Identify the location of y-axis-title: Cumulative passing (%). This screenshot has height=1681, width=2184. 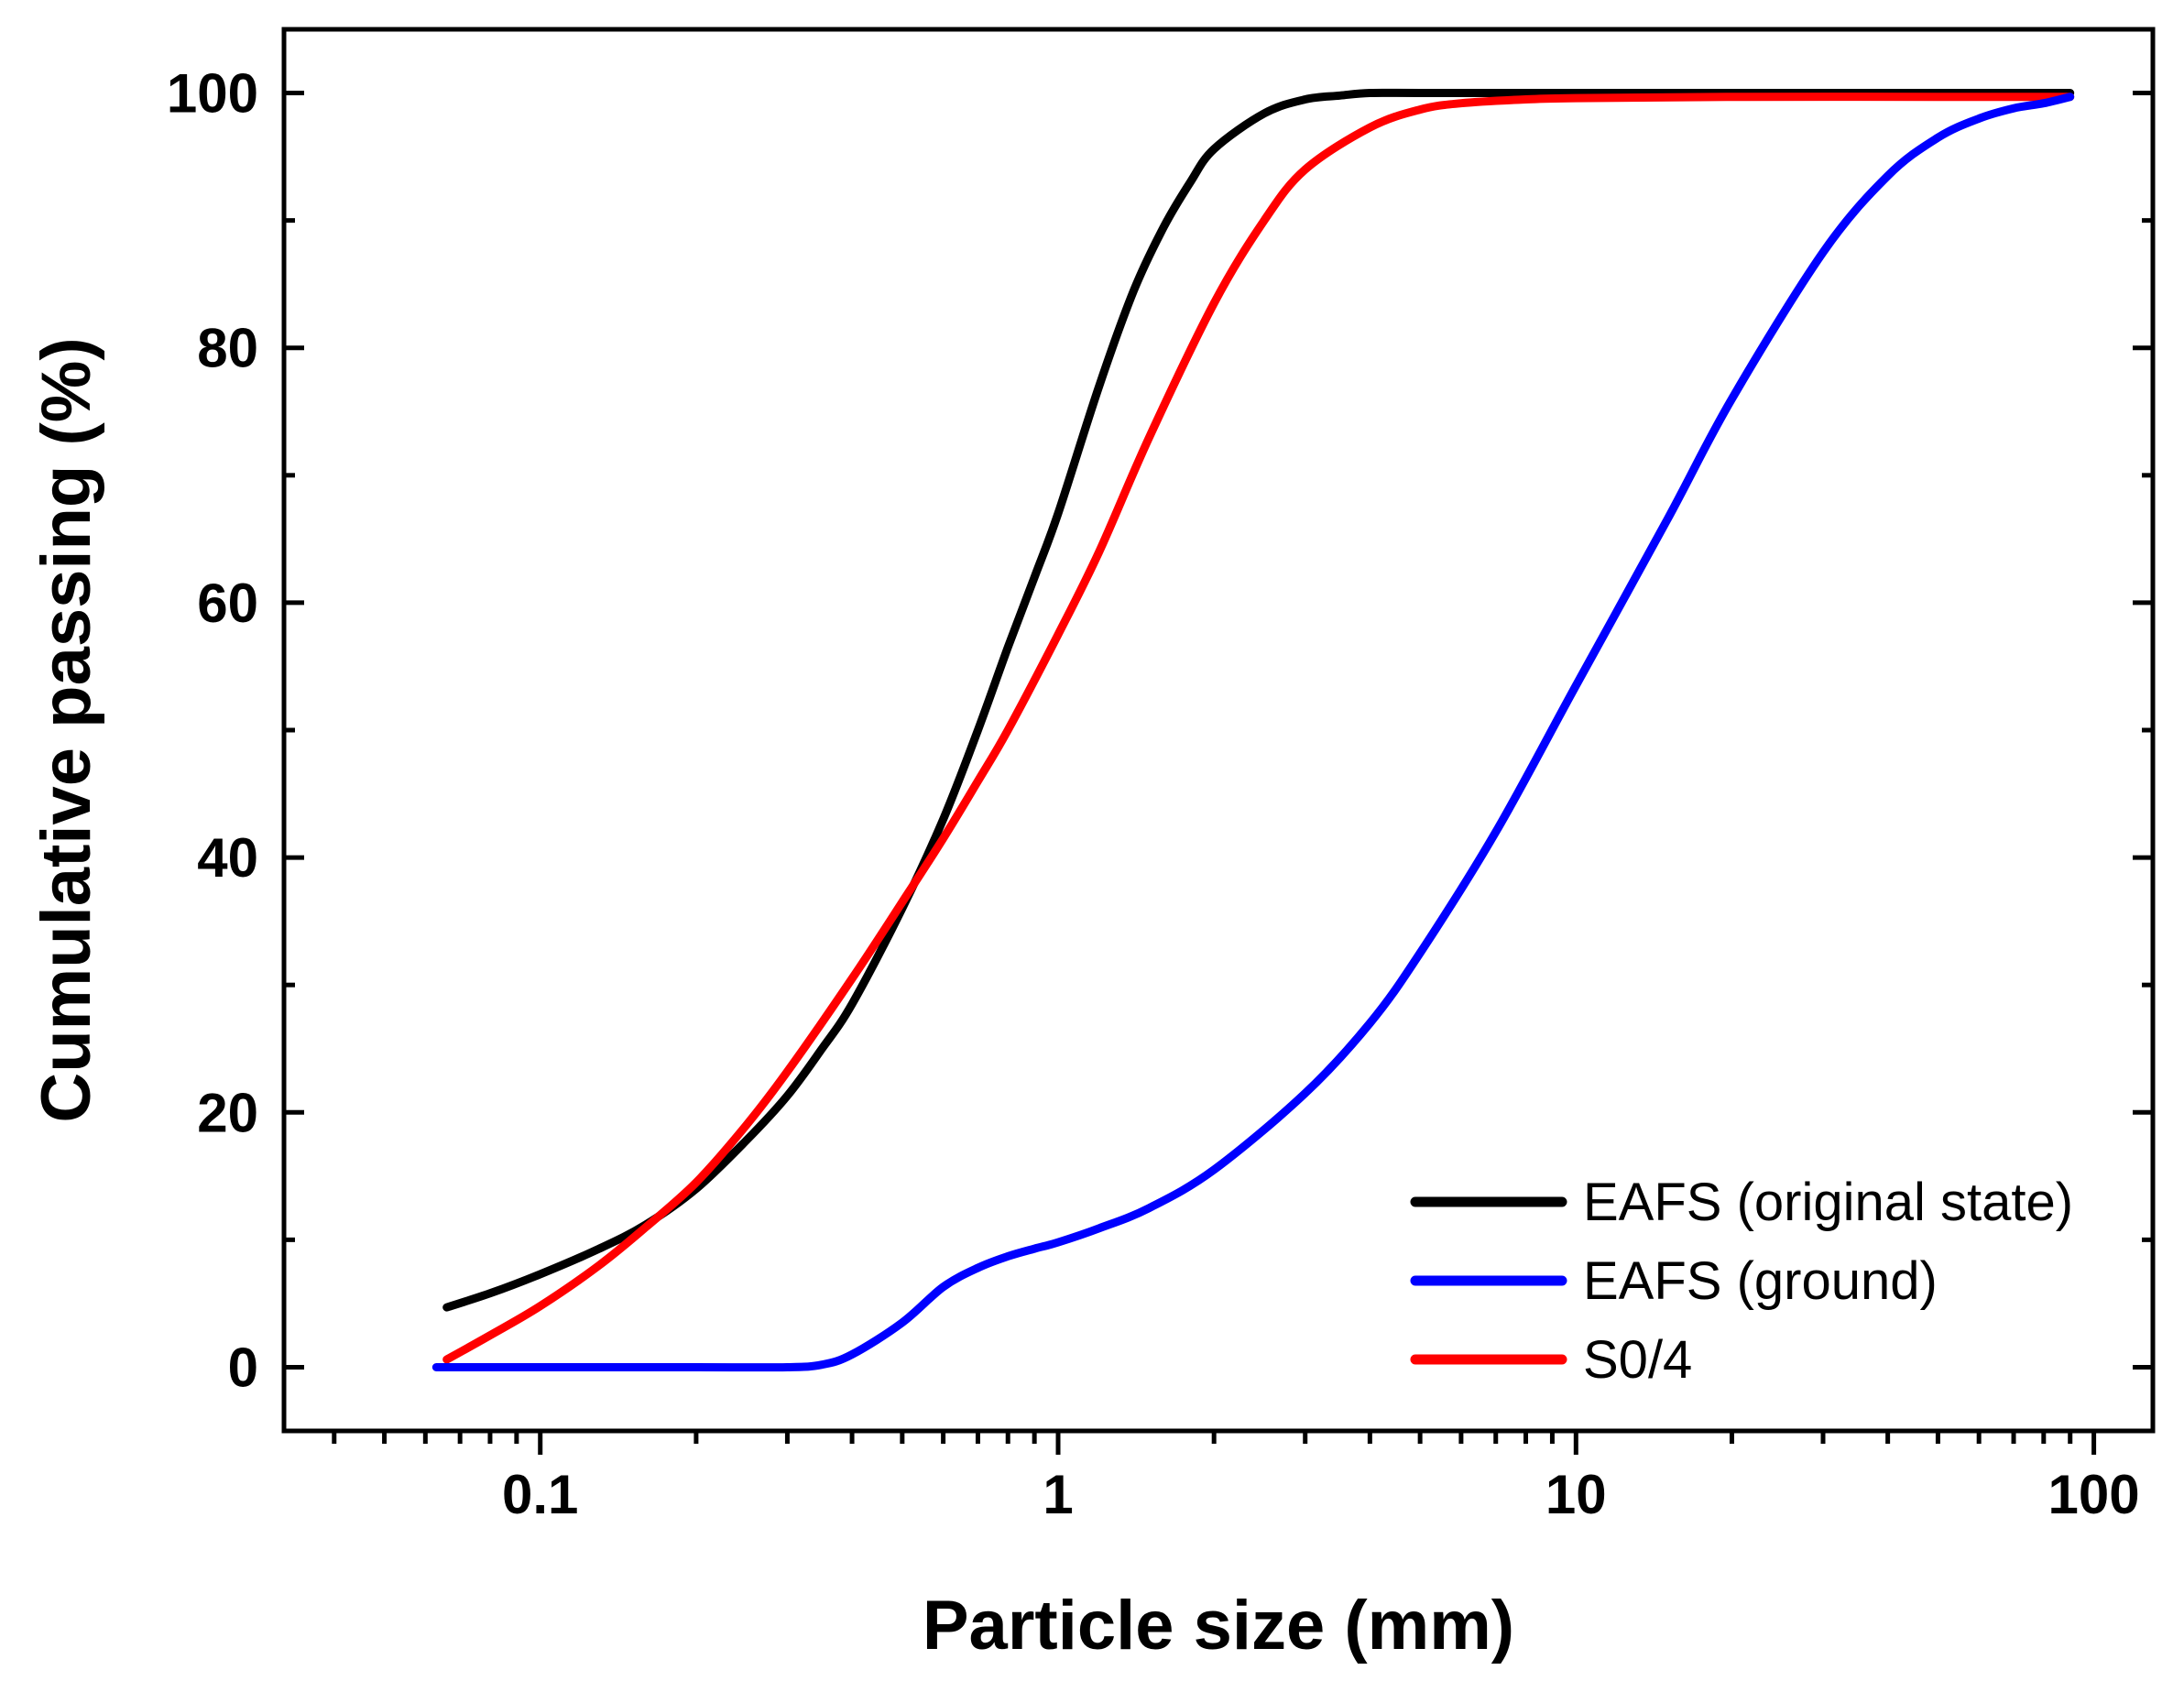
(66, 730).